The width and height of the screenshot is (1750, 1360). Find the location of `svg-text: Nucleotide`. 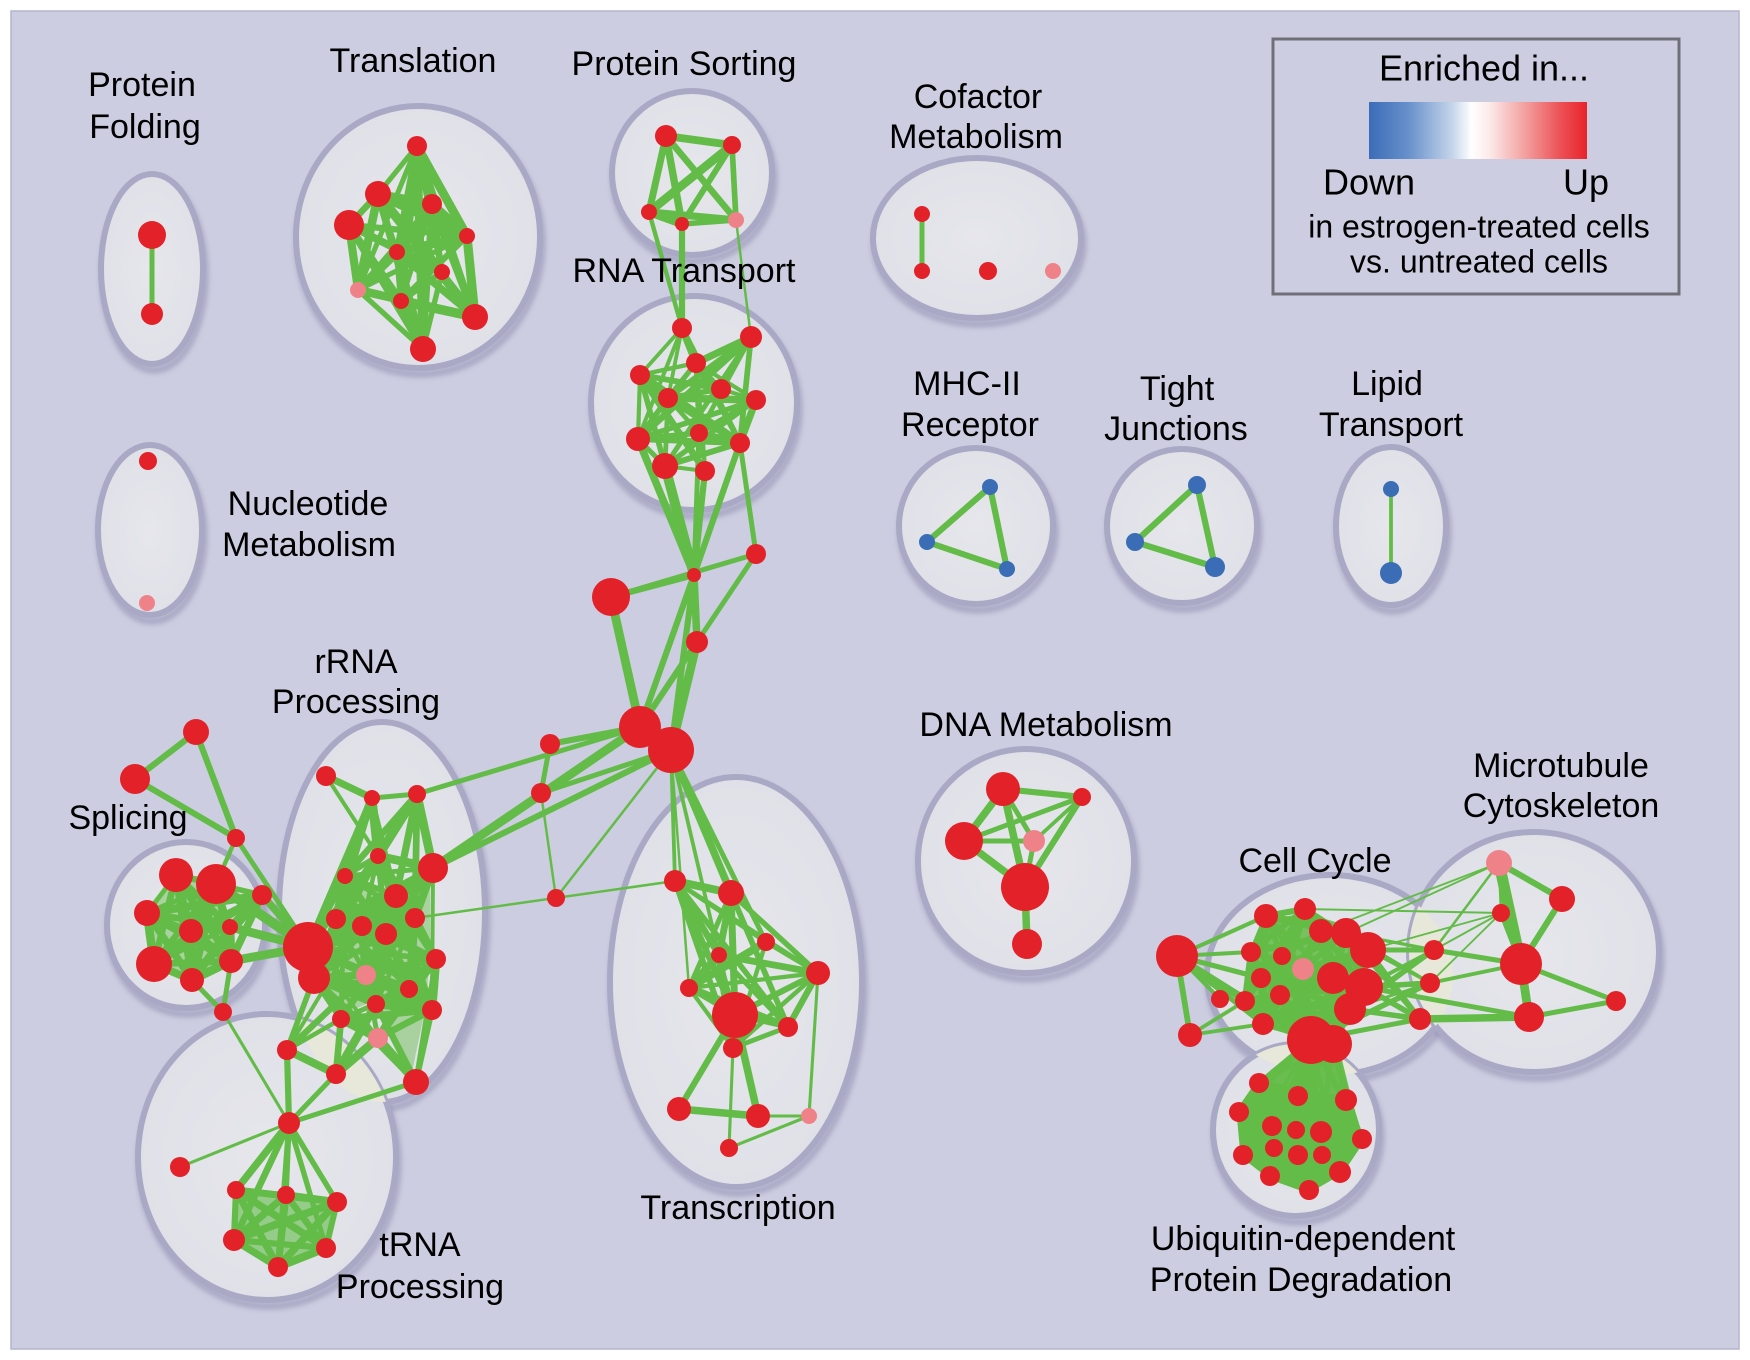

svg-text: Nucleotide is located at coordinates (308, 504).